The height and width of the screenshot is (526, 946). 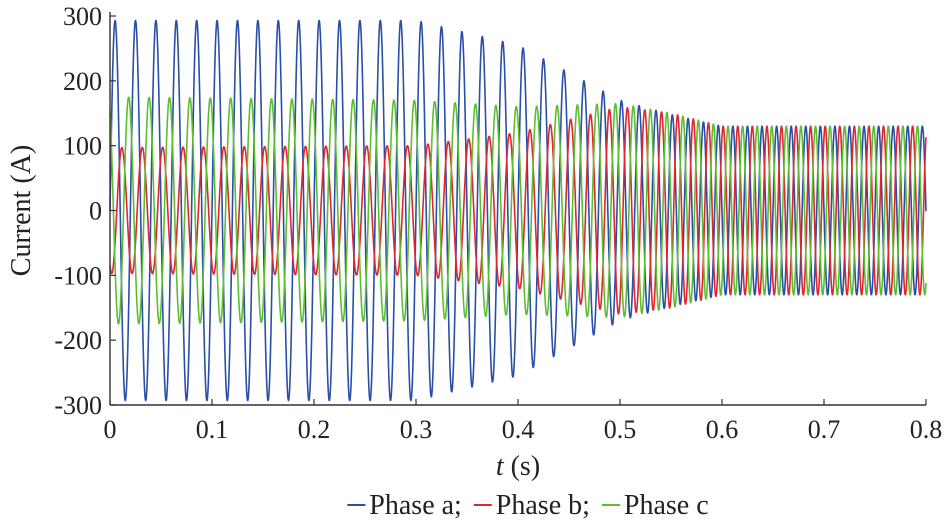 What do you see at coordinates (314, 429) in the screenshot?
I see `x-tick-label: 0.2` at bounding box center [314, 429].